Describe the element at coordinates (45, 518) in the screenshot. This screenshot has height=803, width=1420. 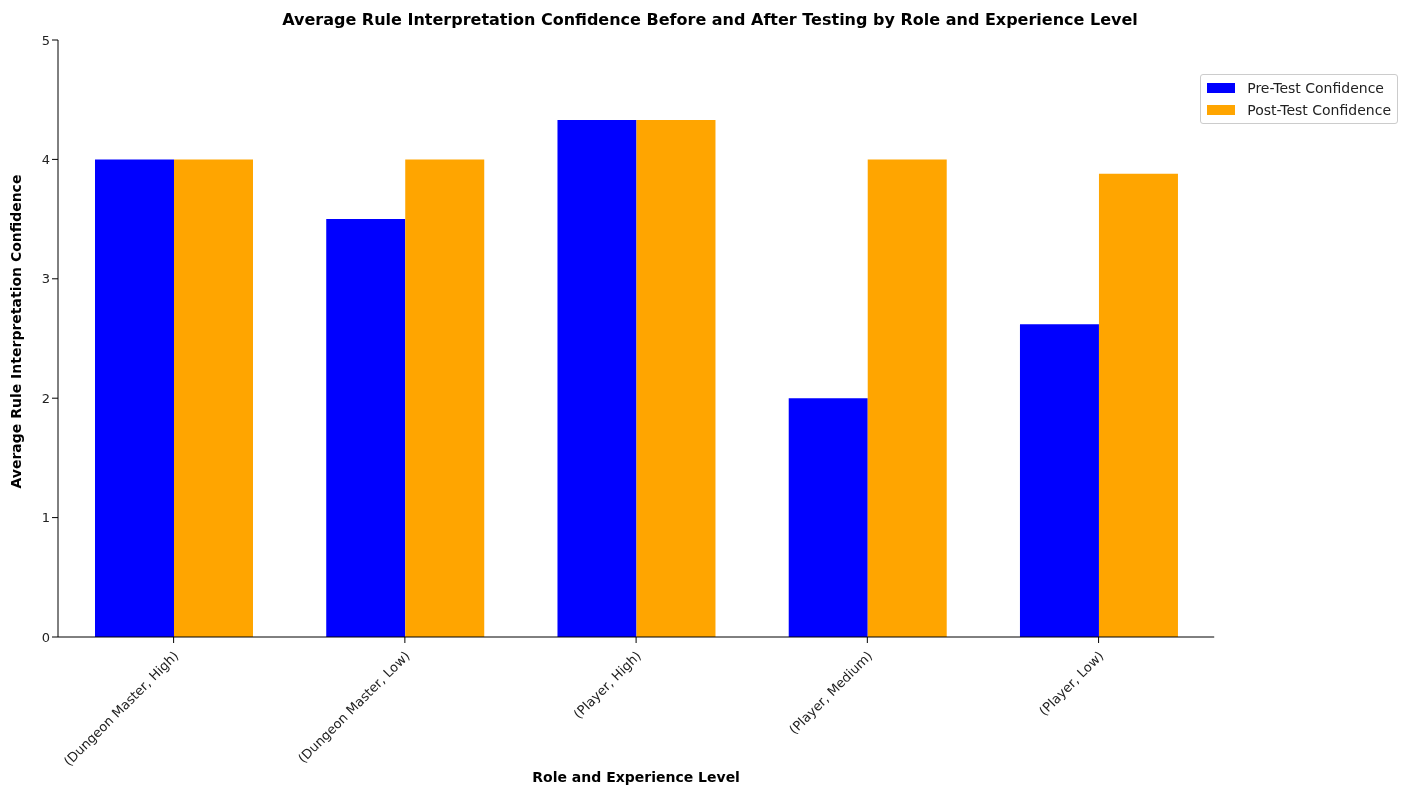
I see `y-tick-label: 1` at that location.